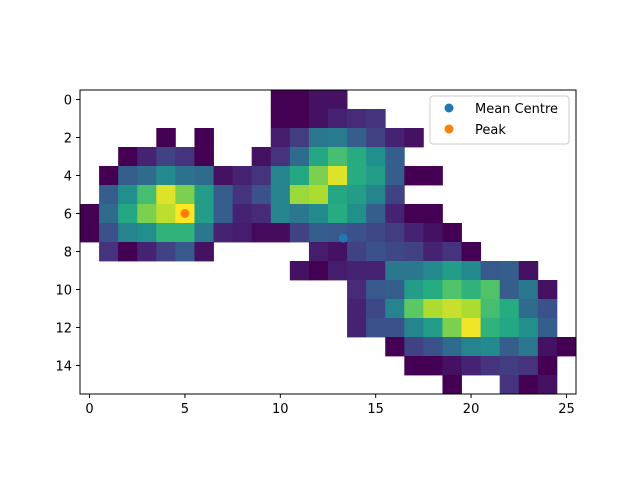 The width and height of the screenshot is (640, 480). I want to click on y-tick-label: 10, so click(63, 291).